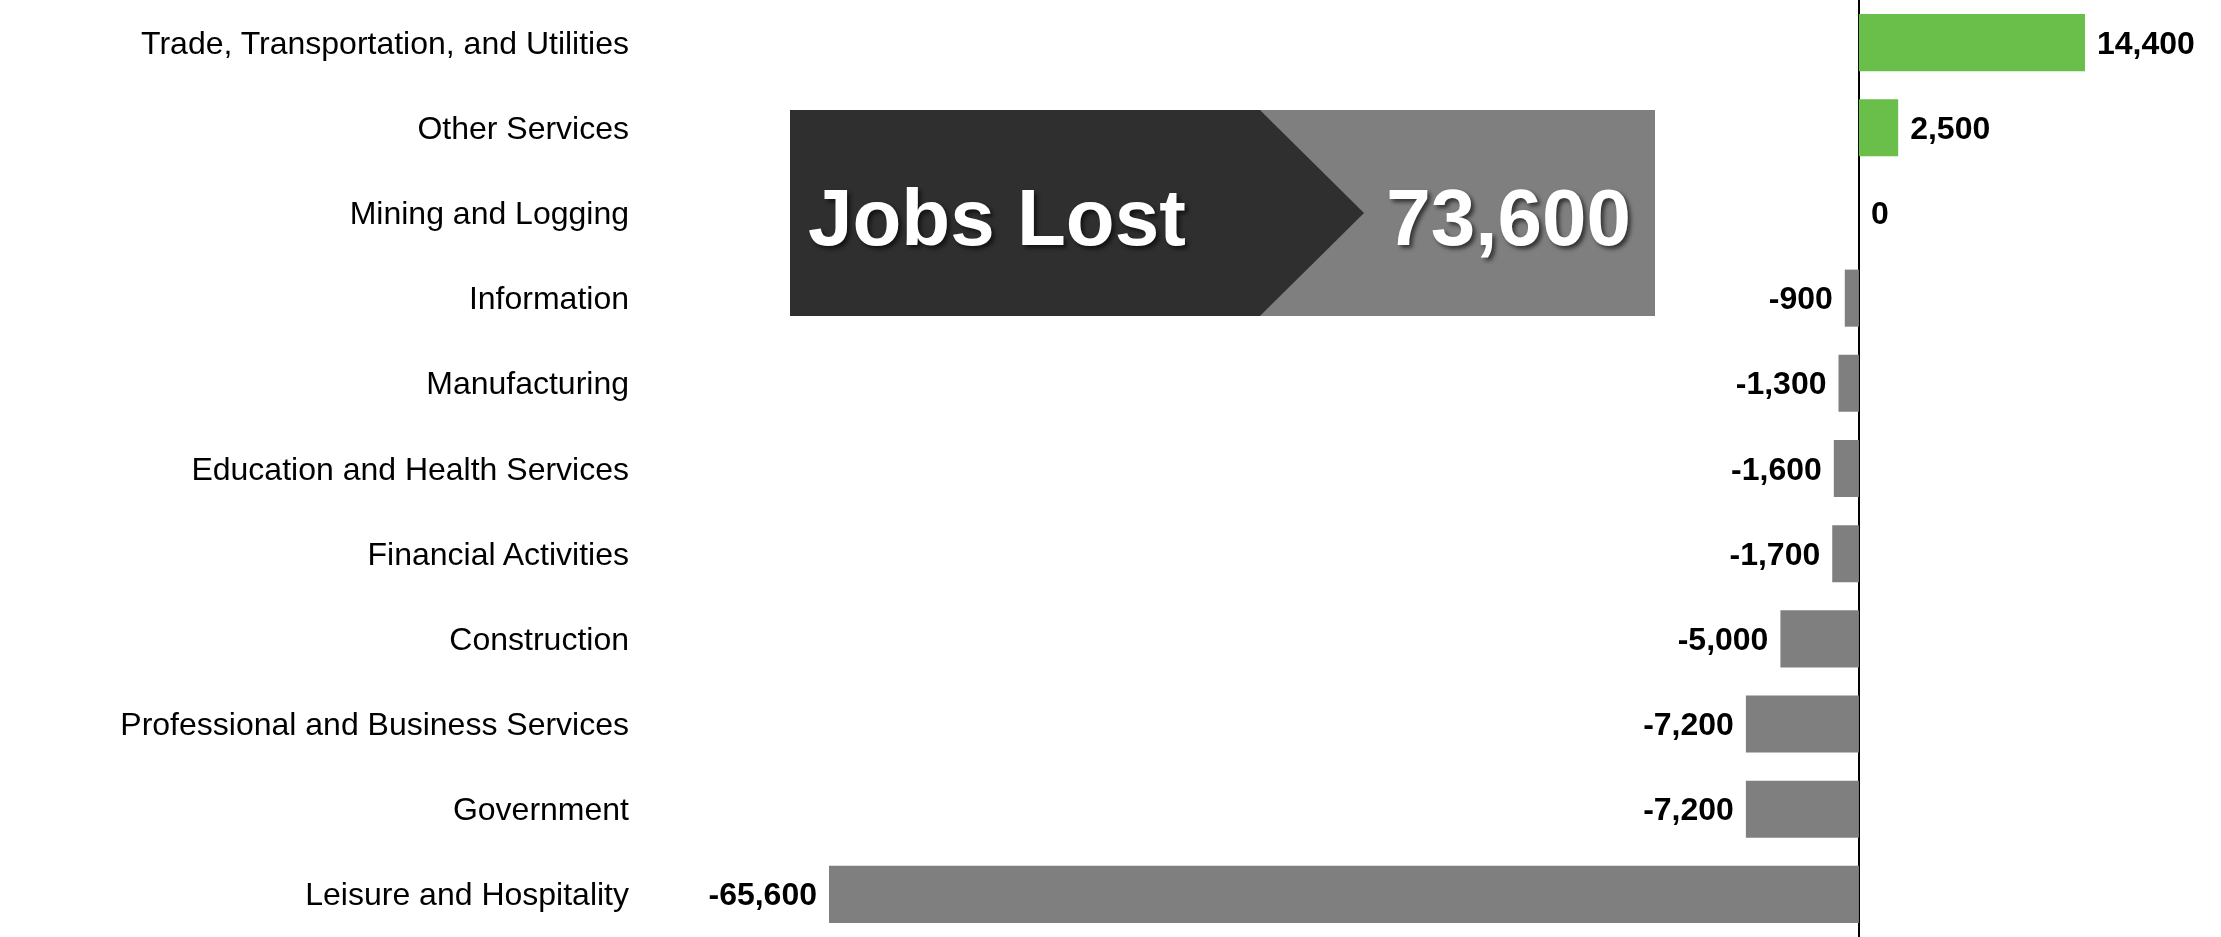  I want to click on y-tick-label: Mining and Logging, so click(489, 212).